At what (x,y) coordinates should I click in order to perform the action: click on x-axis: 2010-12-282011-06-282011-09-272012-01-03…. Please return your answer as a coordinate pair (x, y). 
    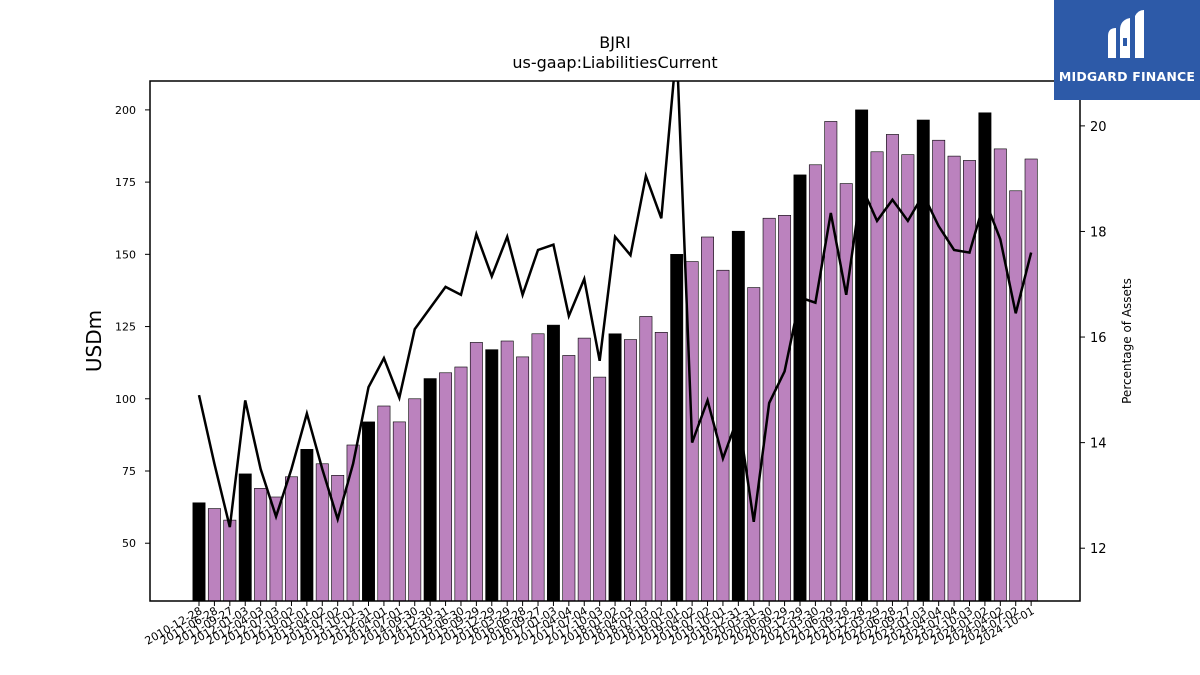
    Looking at the image, I should click on (590, 624).